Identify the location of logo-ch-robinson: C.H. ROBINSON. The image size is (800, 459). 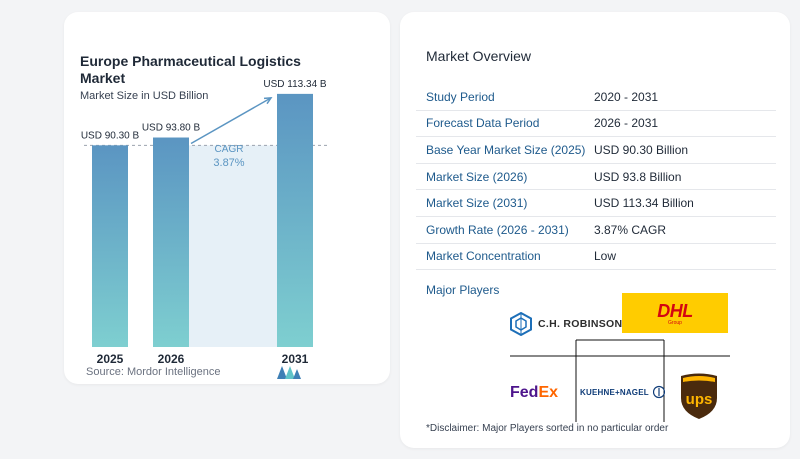
(566, 324).